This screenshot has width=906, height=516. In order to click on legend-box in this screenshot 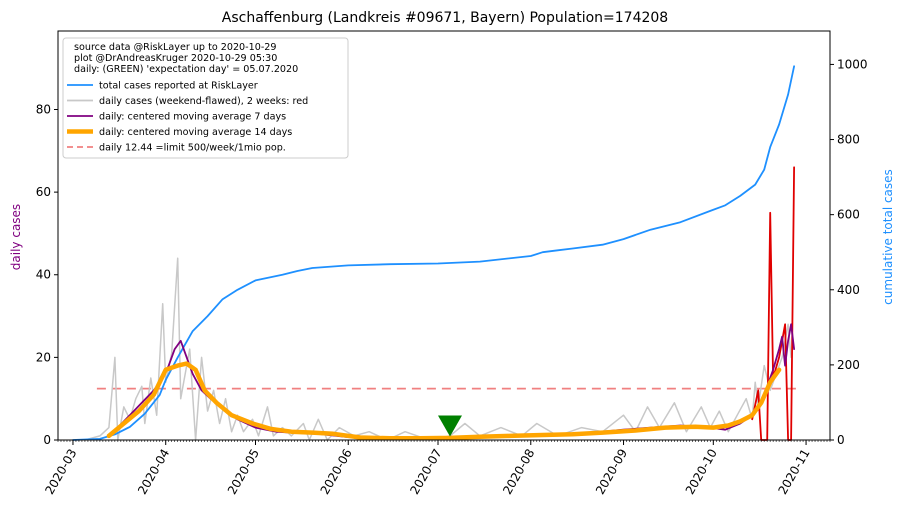, I will do `click(205, 98)`.